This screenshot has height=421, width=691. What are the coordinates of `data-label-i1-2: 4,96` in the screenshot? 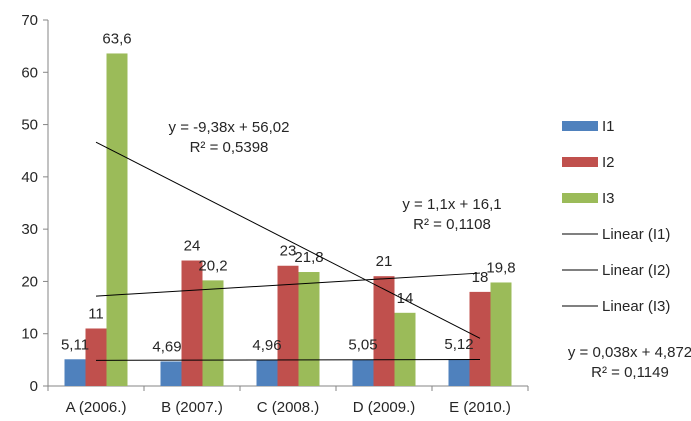 It's located at (266, 345).